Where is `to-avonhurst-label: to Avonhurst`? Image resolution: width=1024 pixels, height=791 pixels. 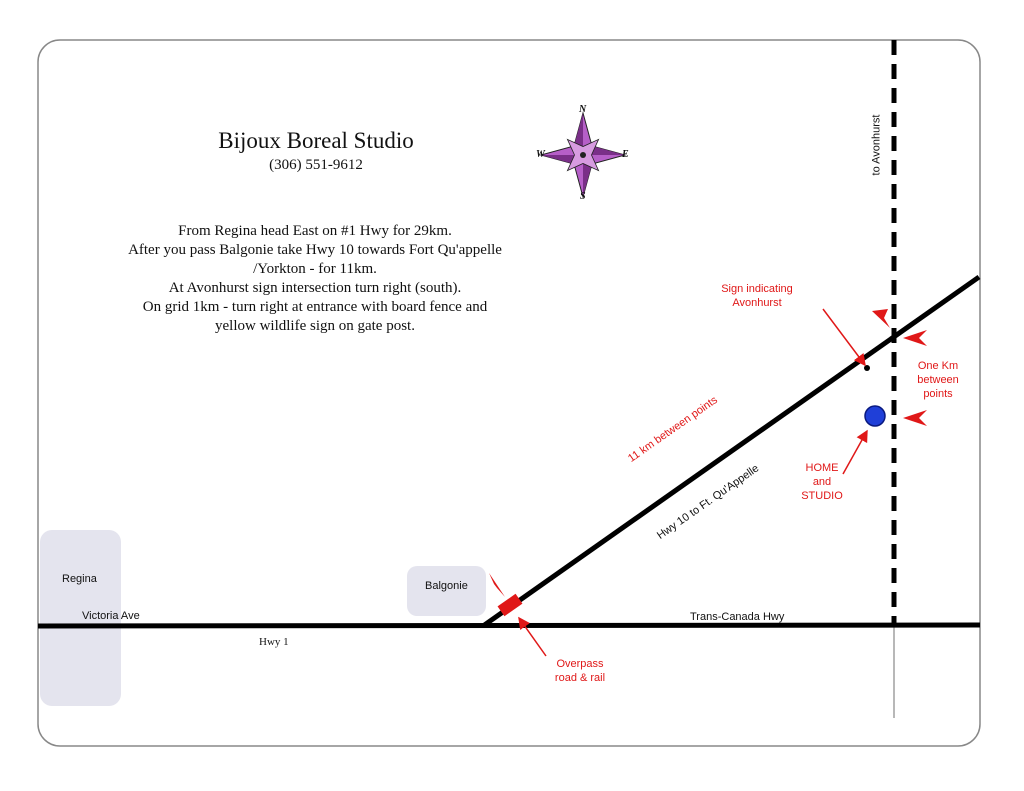
to-avonhurst-label: to Avonhurst is located at coordinates (876, 145).